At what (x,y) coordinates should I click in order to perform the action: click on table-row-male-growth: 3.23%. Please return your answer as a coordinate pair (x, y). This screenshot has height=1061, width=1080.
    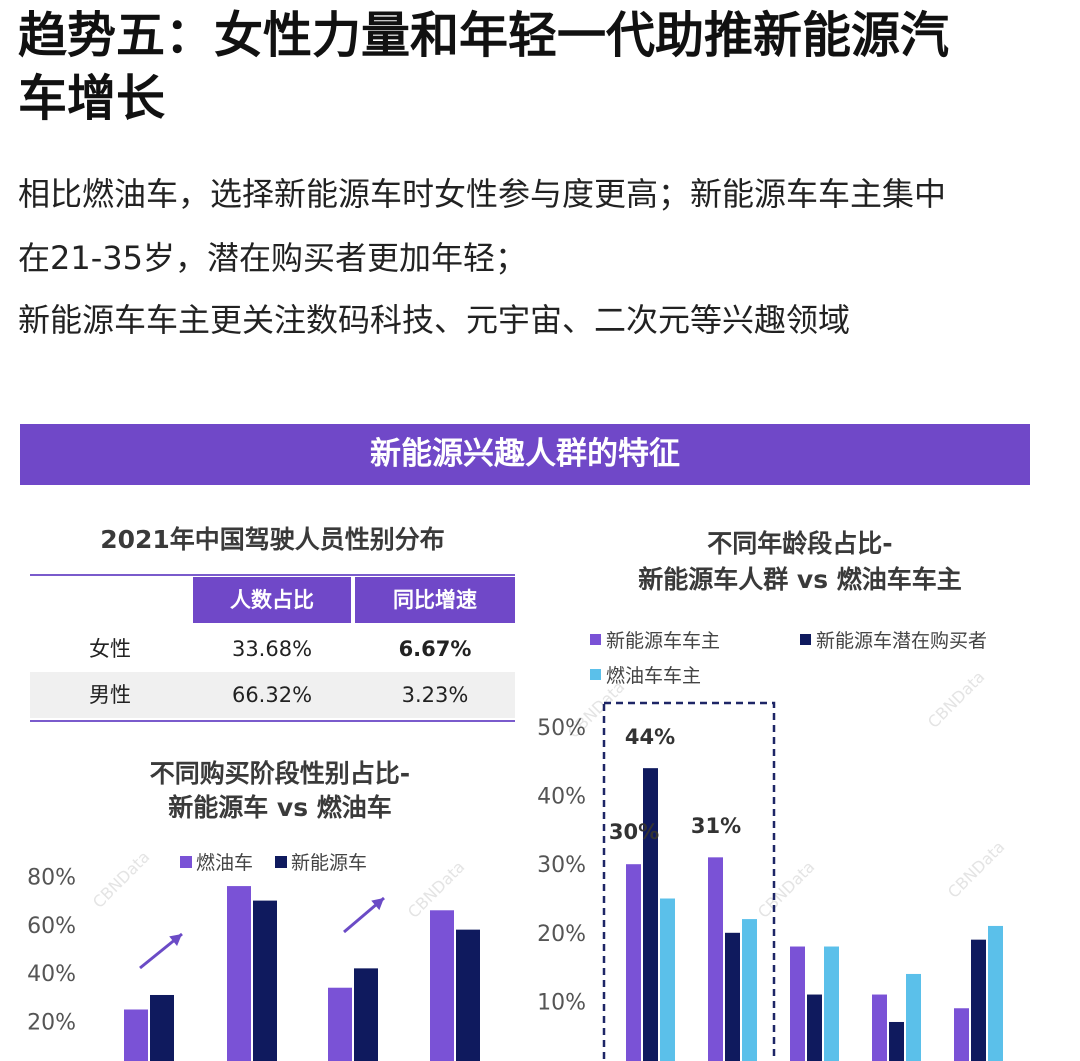
    Looking at the image, I should click on (435, 695).